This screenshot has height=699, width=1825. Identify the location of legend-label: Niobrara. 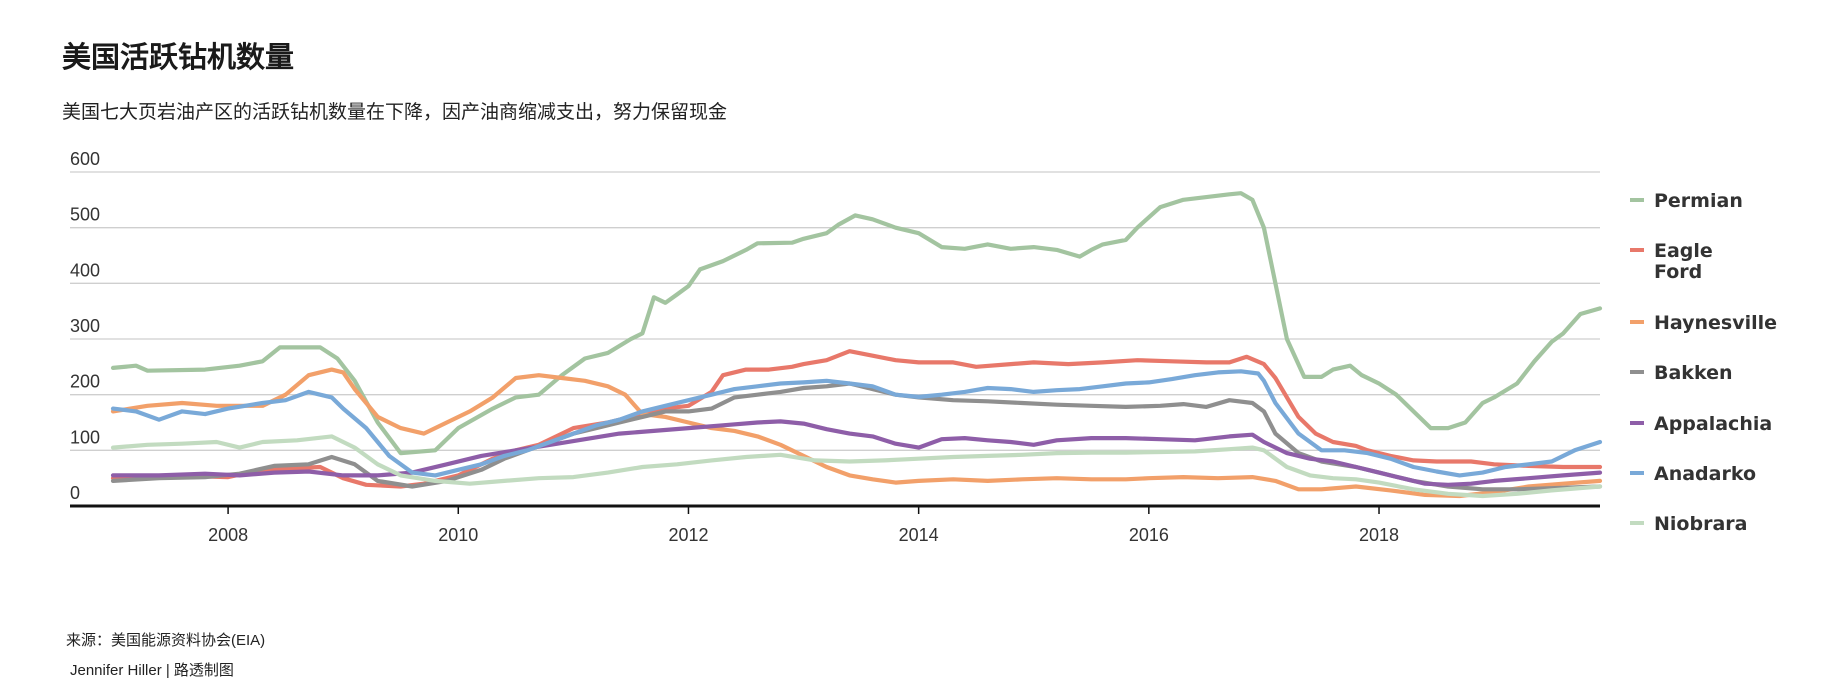
(1700, 524).